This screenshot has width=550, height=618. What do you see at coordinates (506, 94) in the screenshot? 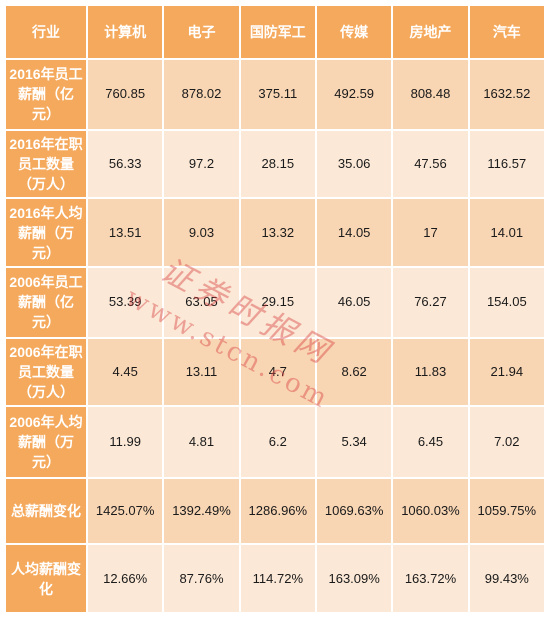
I see `table-cell: 1632.52` at bounding box center [506, 94].